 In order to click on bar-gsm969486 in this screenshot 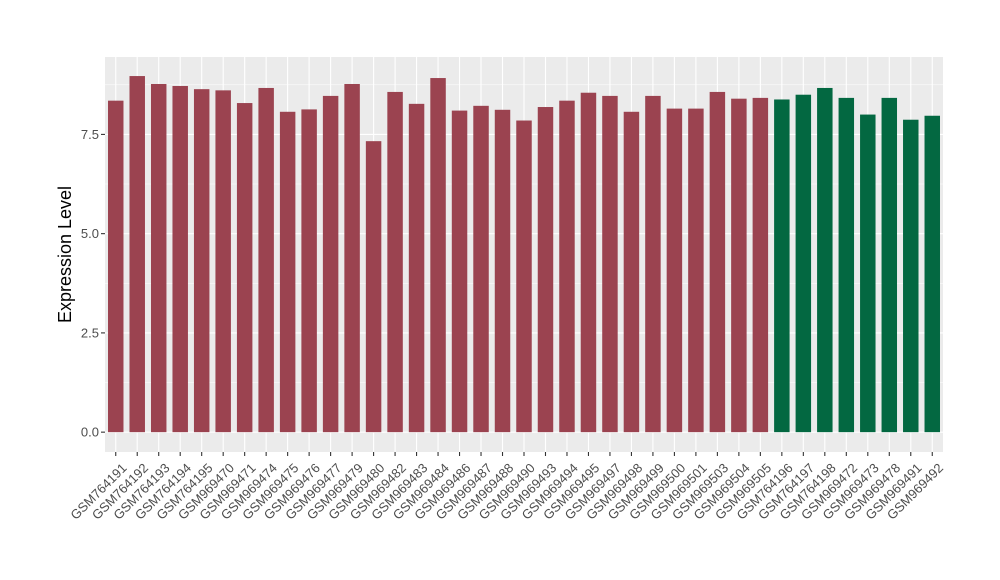, I will do `click(459, 271)`.